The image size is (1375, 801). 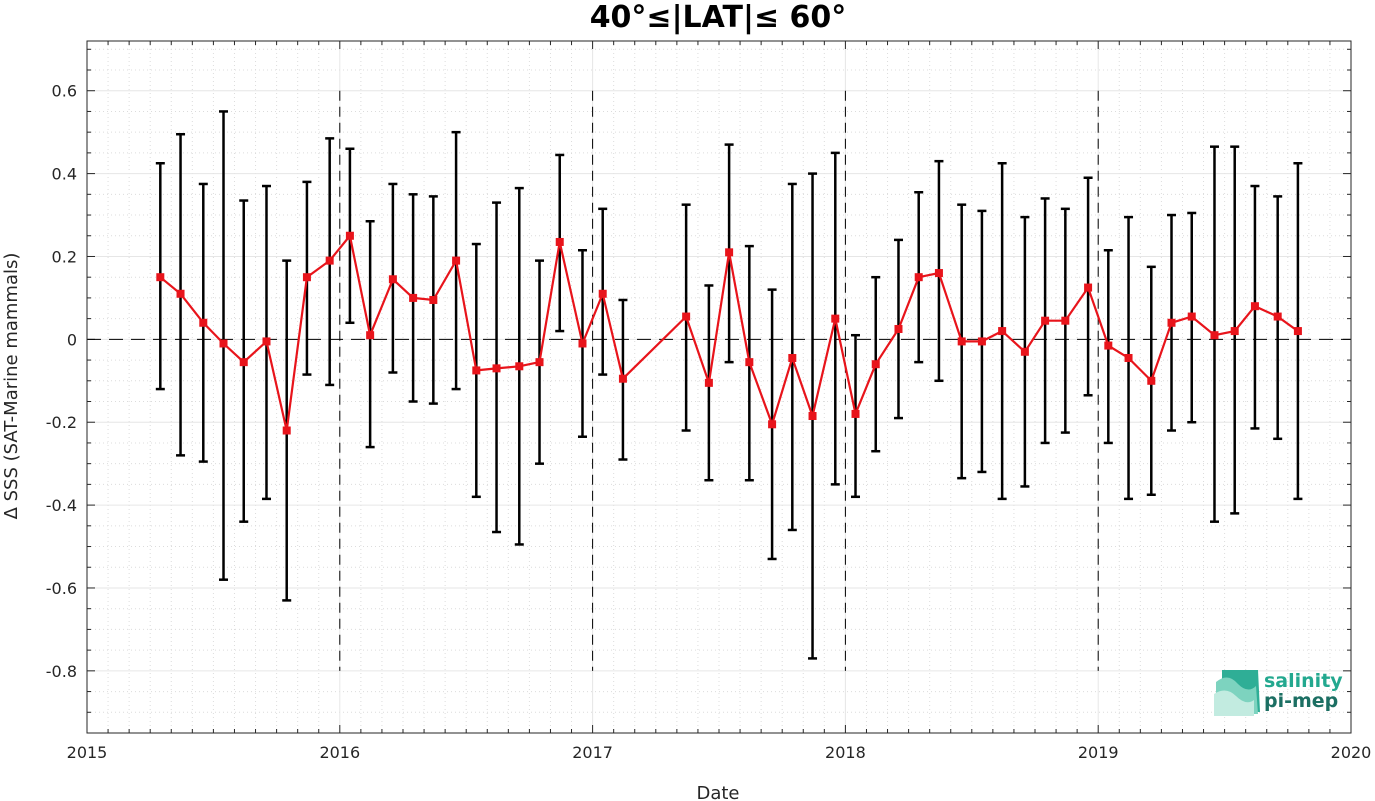 What do you see at coordinates (61, 422) in the screenshot?
I see `y-tick-label: -0.2` at bounding box center [61, 422].